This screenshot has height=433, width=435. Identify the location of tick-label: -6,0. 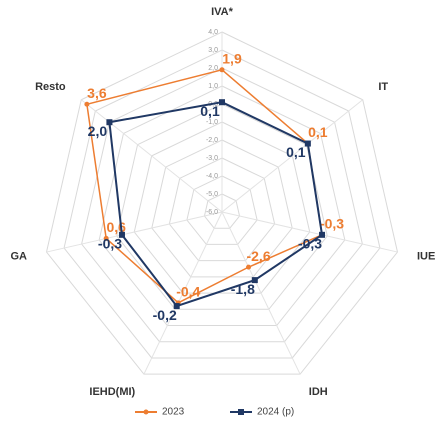
(212, 212).